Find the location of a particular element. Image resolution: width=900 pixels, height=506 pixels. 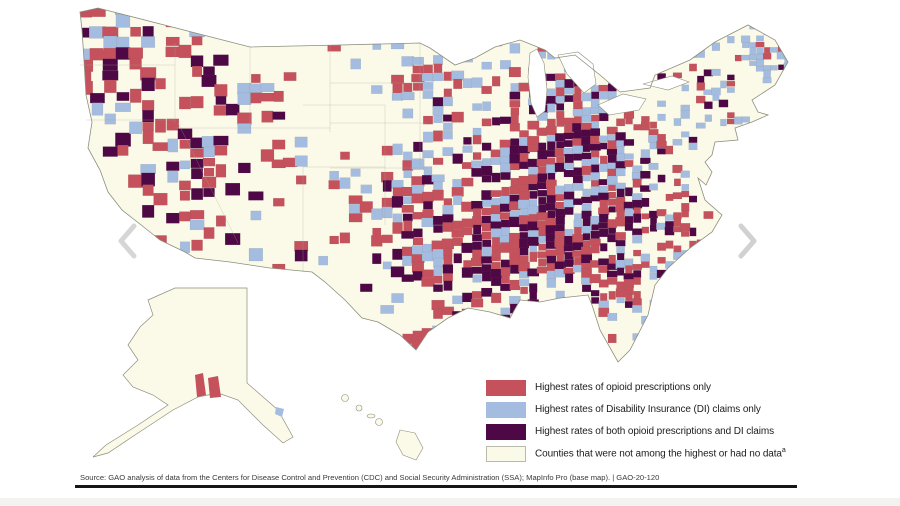

source-divider-rule is located at coordinates (436, 486).